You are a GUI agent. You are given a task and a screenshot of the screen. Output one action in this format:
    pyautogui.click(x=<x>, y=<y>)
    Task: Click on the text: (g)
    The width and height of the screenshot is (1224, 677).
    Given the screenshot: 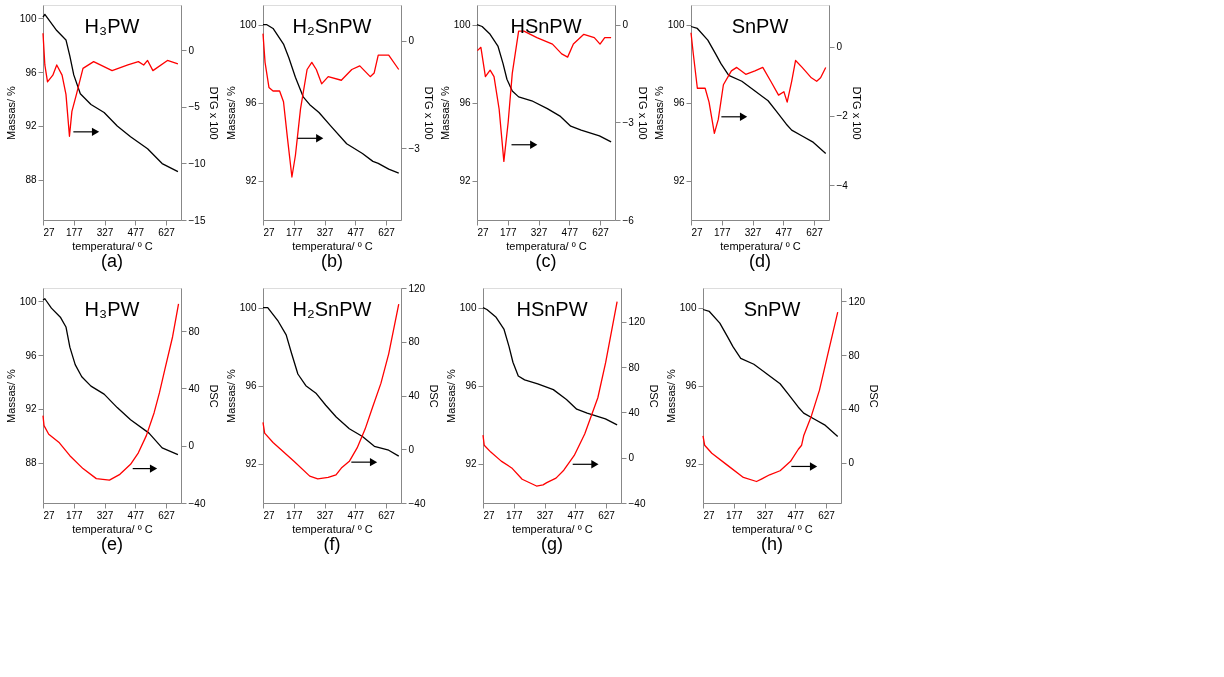 What is the action you would take?
    pyautogui.click(x=552, y=544)
    